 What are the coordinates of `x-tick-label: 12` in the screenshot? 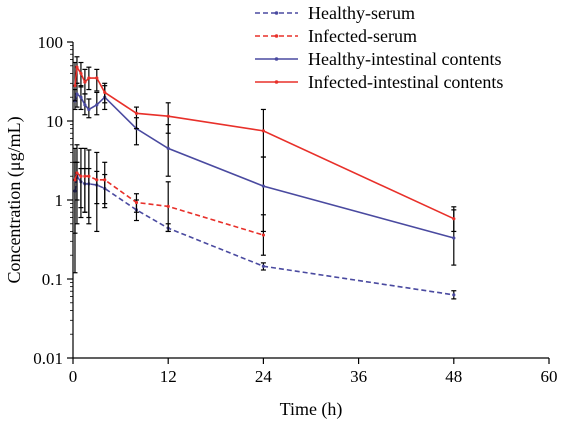 It's located at (168, 376).